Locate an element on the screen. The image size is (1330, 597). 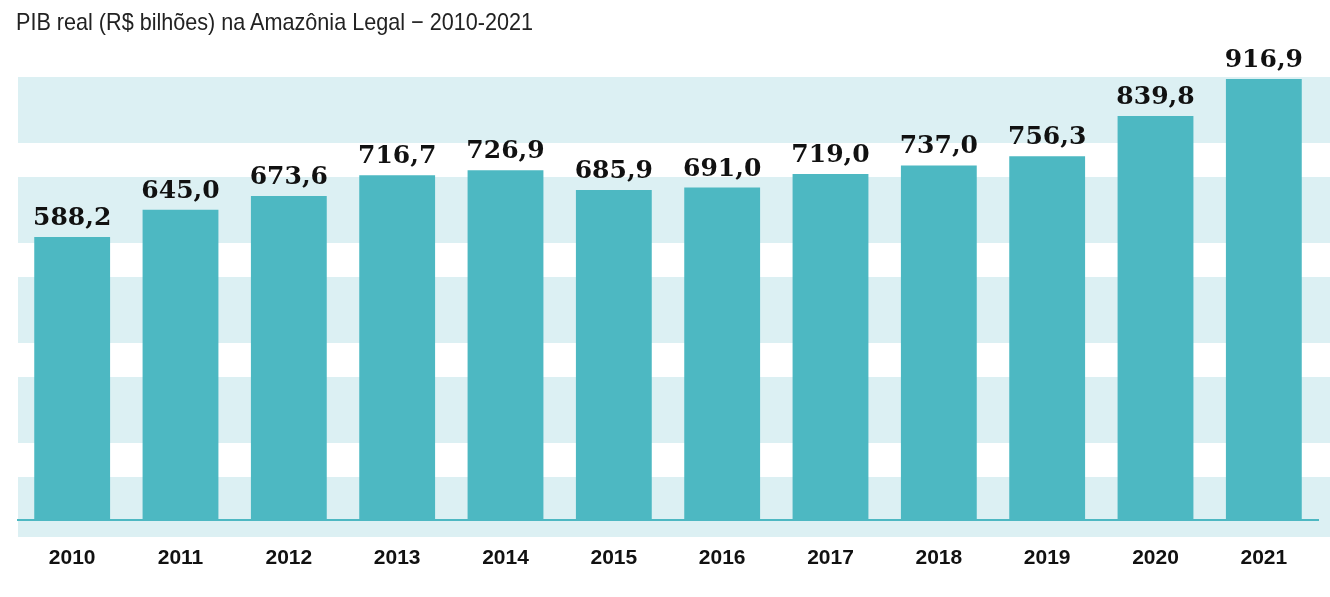
x-tick-label: 2014 is located at coordinates (506, 557).